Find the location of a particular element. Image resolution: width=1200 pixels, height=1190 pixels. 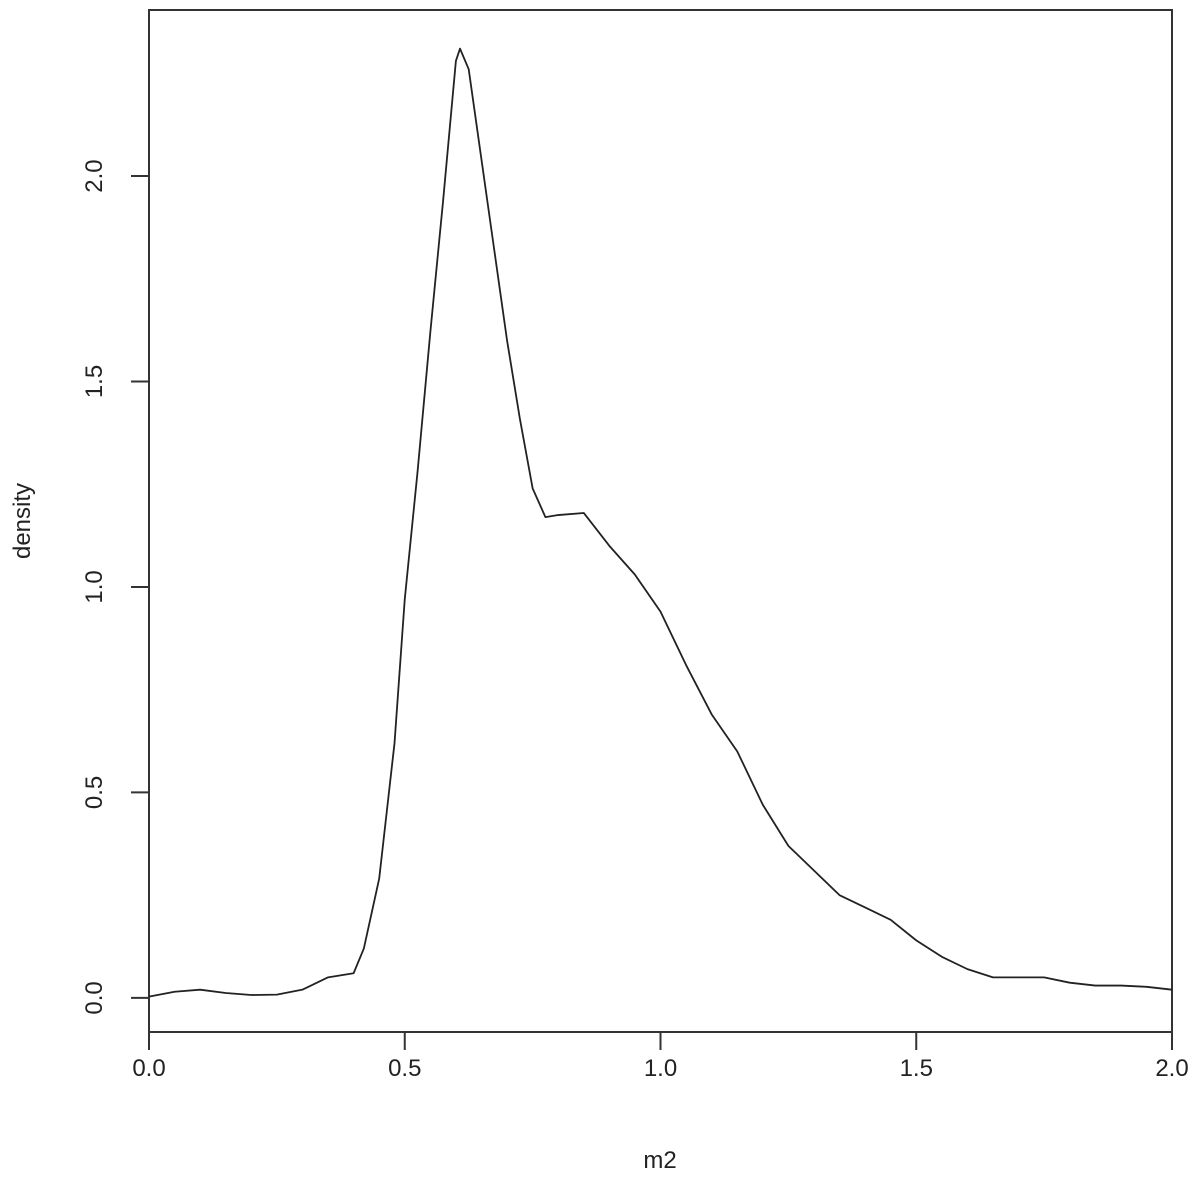

y-tick-label: 0.0 is located at coordinates (94, 997).